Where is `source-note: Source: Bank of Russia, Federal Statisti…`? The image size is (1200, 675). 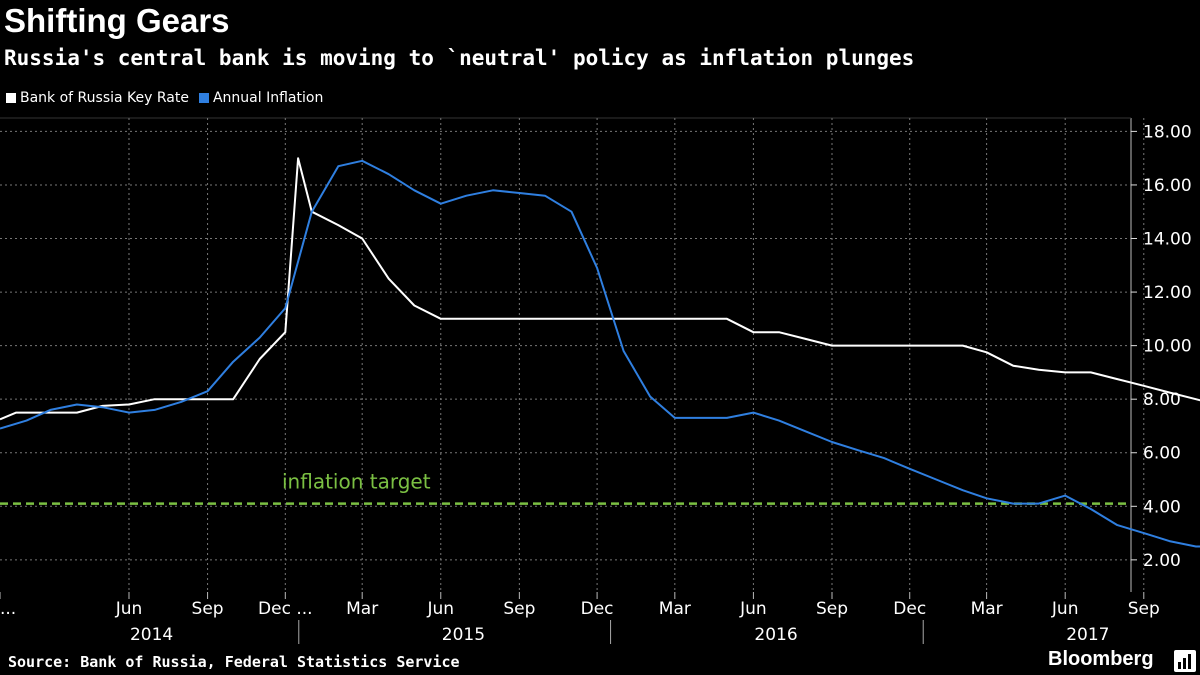
source-note: Source: Bank of Russia, Federal Statisti… is located at coordinates (234, 662).